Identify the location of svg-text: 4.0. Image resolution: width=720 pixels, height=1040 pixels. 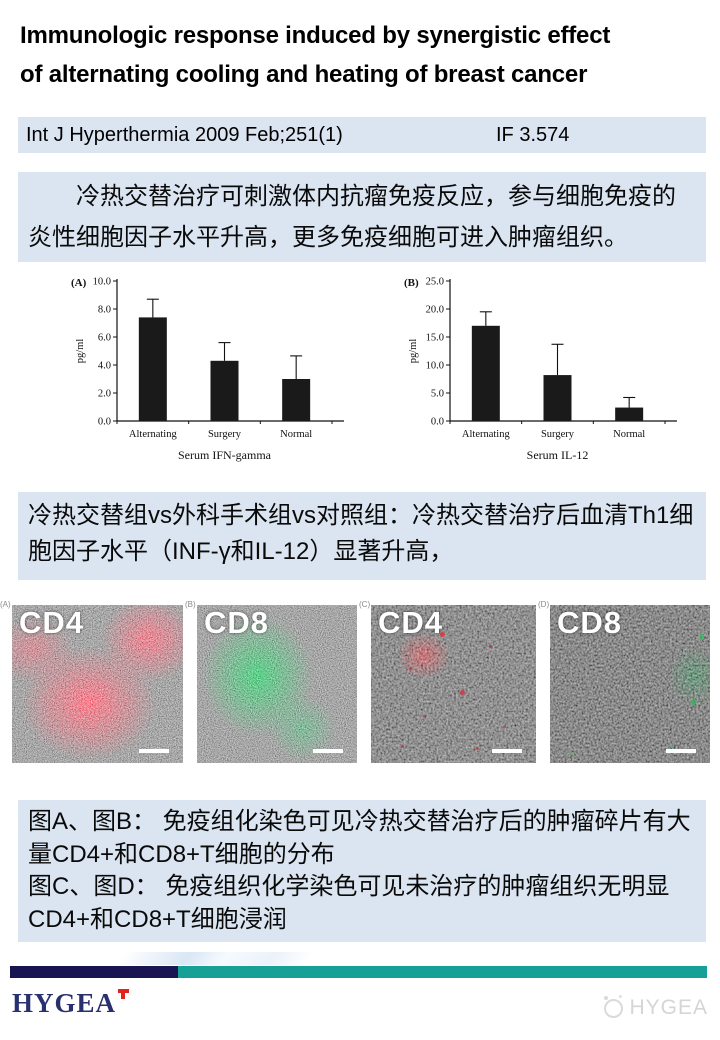
(104, 366).